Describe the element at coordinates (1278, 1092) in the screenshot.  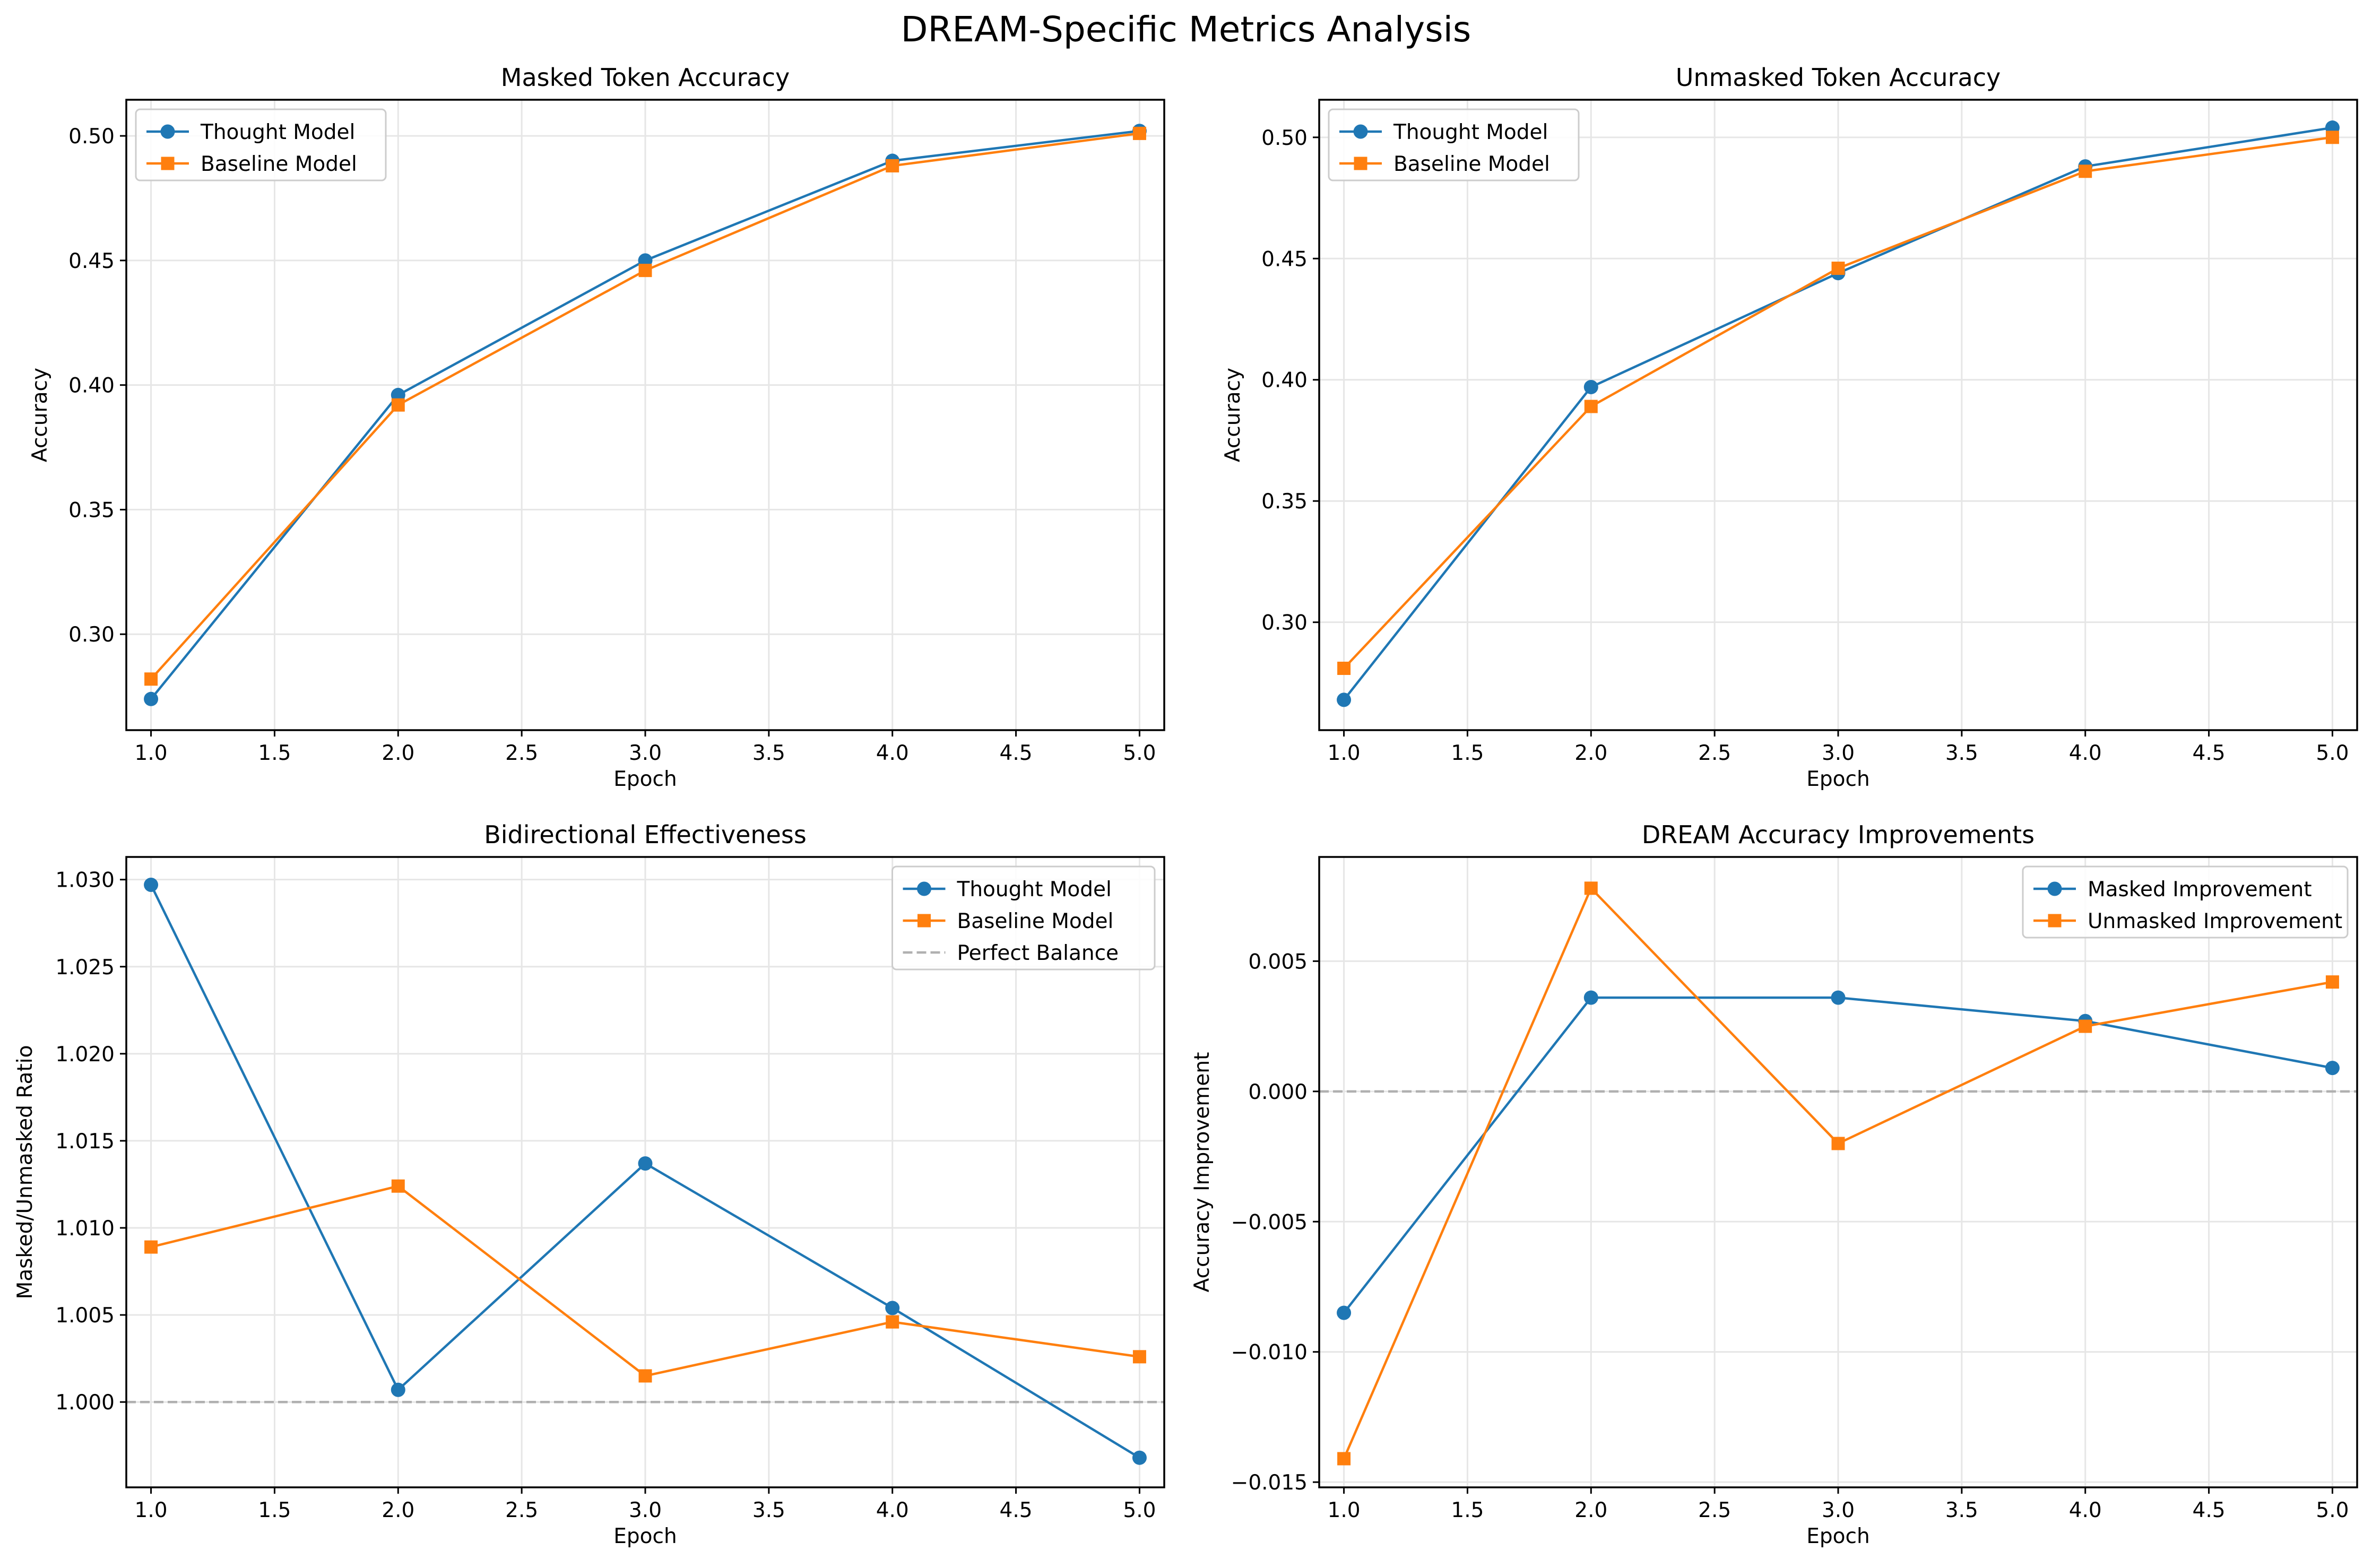
I see `y-tick-label: 0.000` at that location.